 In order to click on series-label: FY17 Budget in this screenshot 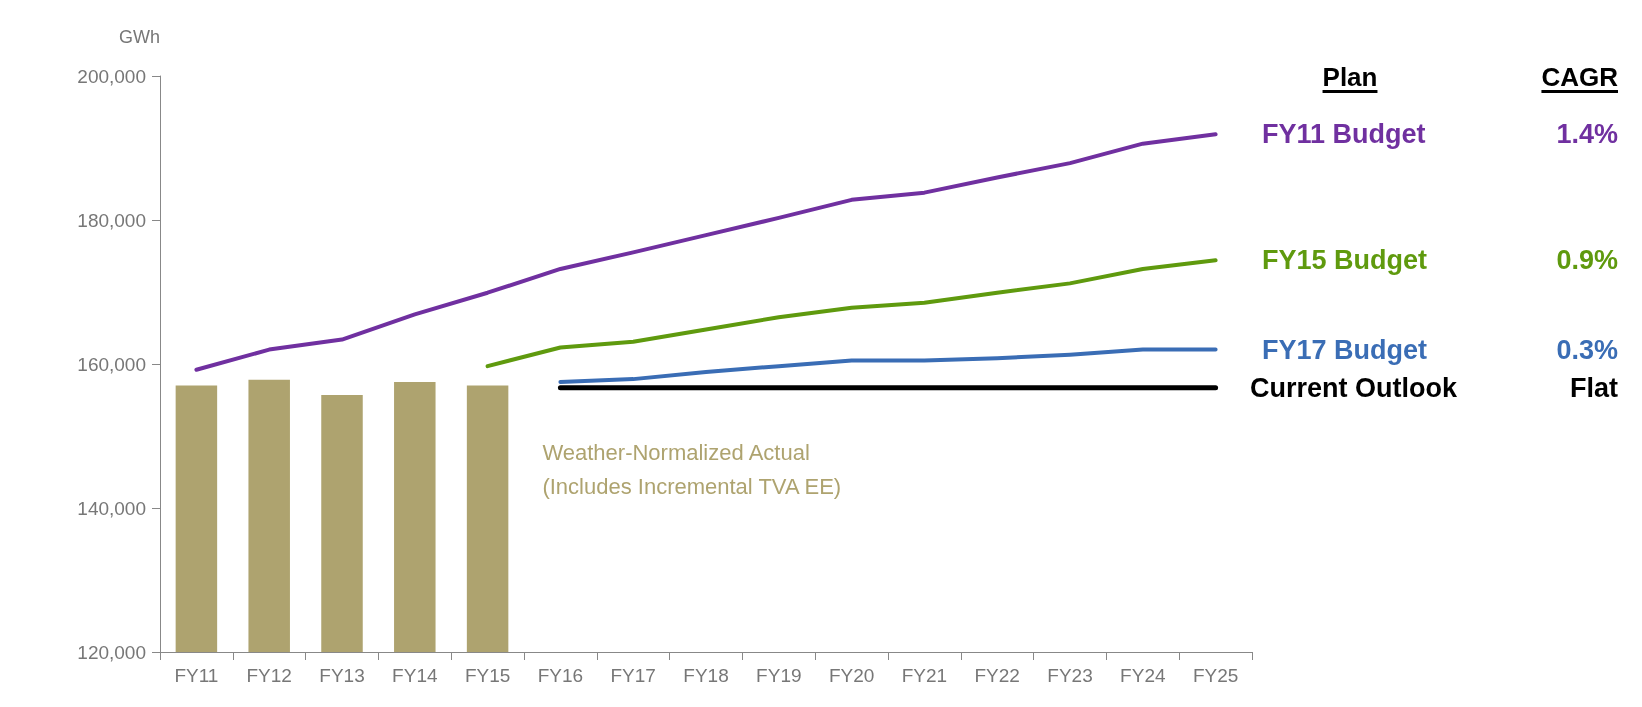, I will do `click(1345, 349)`.